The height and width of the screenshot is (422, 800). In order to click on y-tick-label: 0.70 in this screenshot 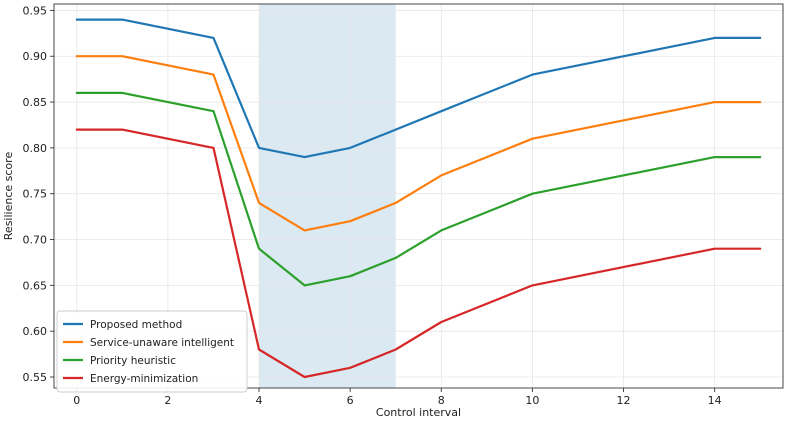, I will do `click(35, 240)`.